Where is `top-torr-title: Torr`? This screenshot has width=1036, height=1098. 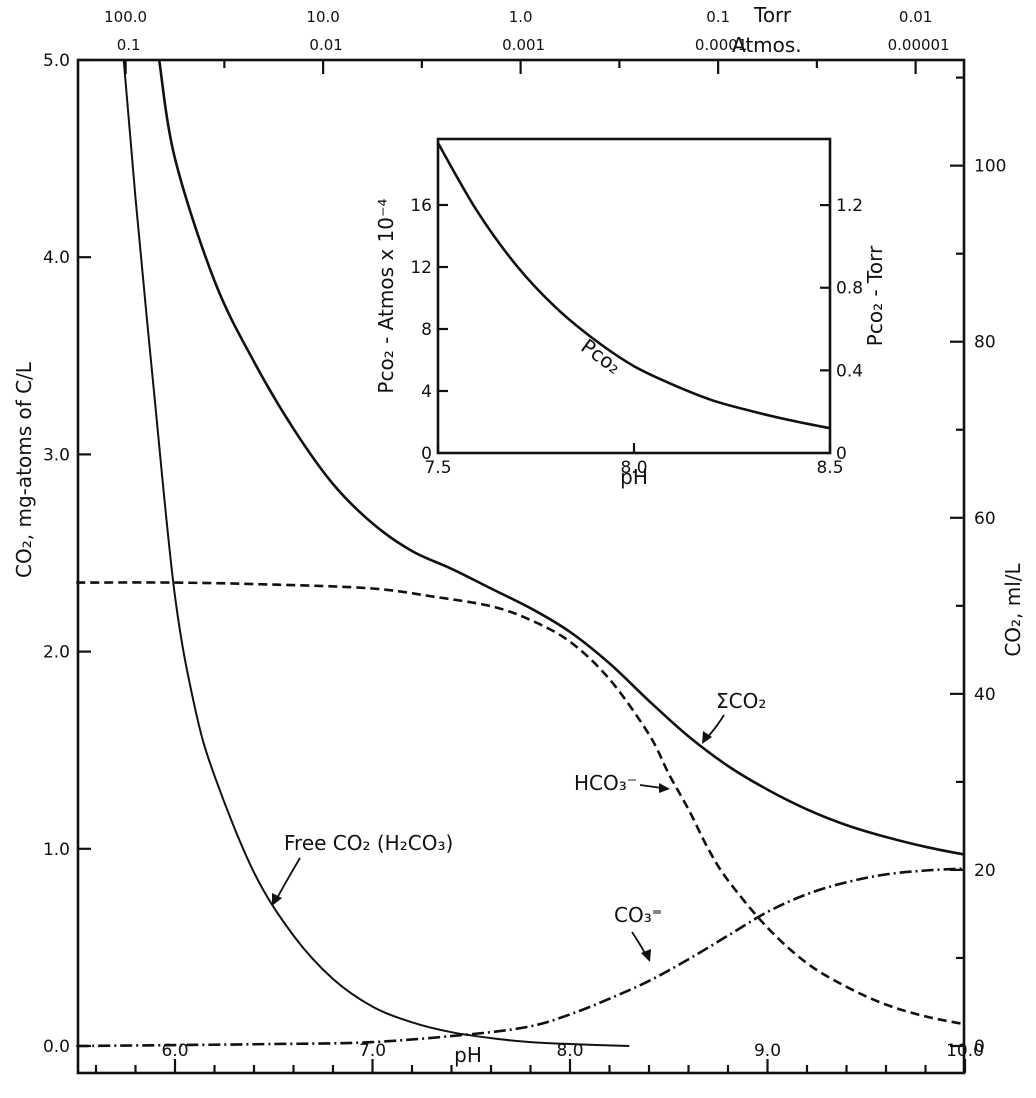 top-torr-title: Torr is located at coordinates (772, 15).